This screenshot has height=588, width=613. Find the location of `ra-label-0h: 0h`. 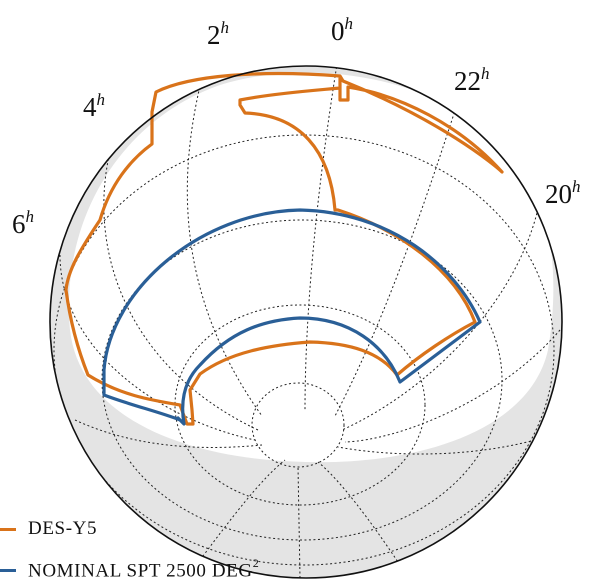

ra-label-0h: 0h is located at coordinates (342, 30).